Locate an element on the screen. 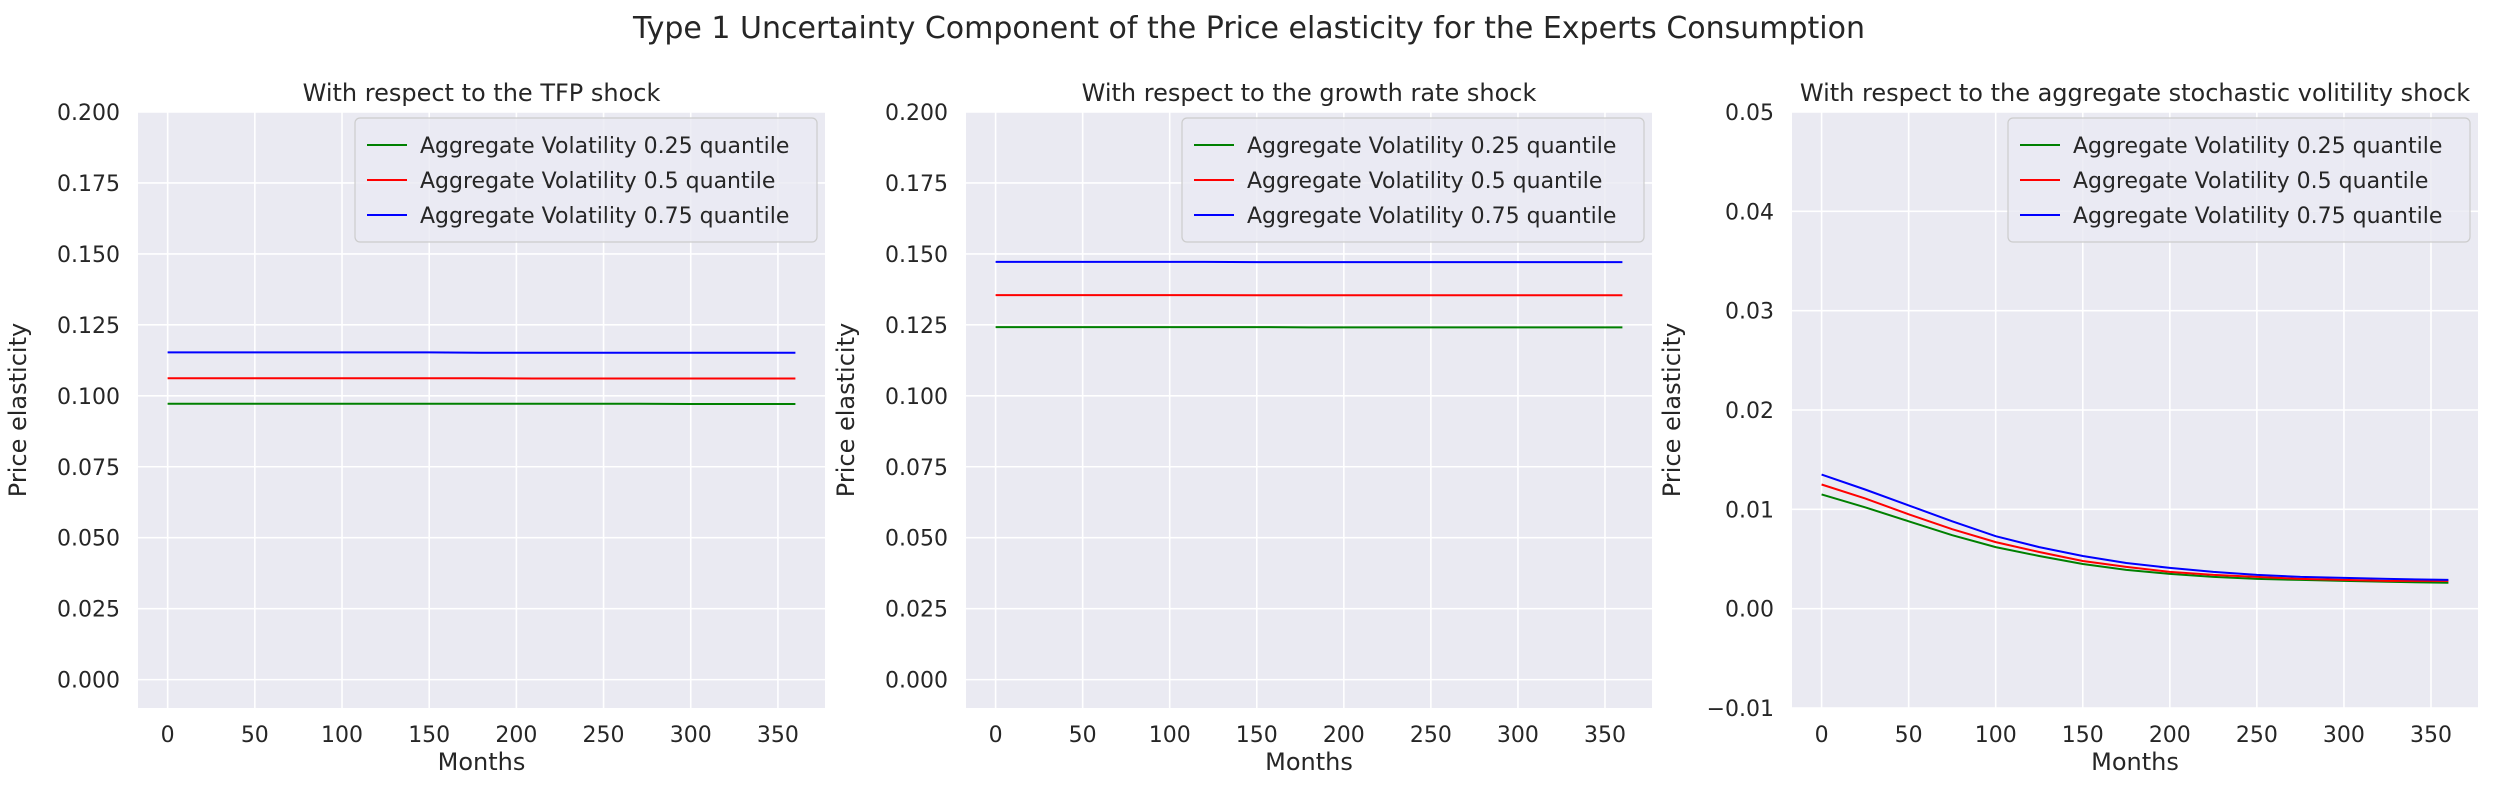  y-tick-label: −0.01 is located at coordinates (1740, 709).